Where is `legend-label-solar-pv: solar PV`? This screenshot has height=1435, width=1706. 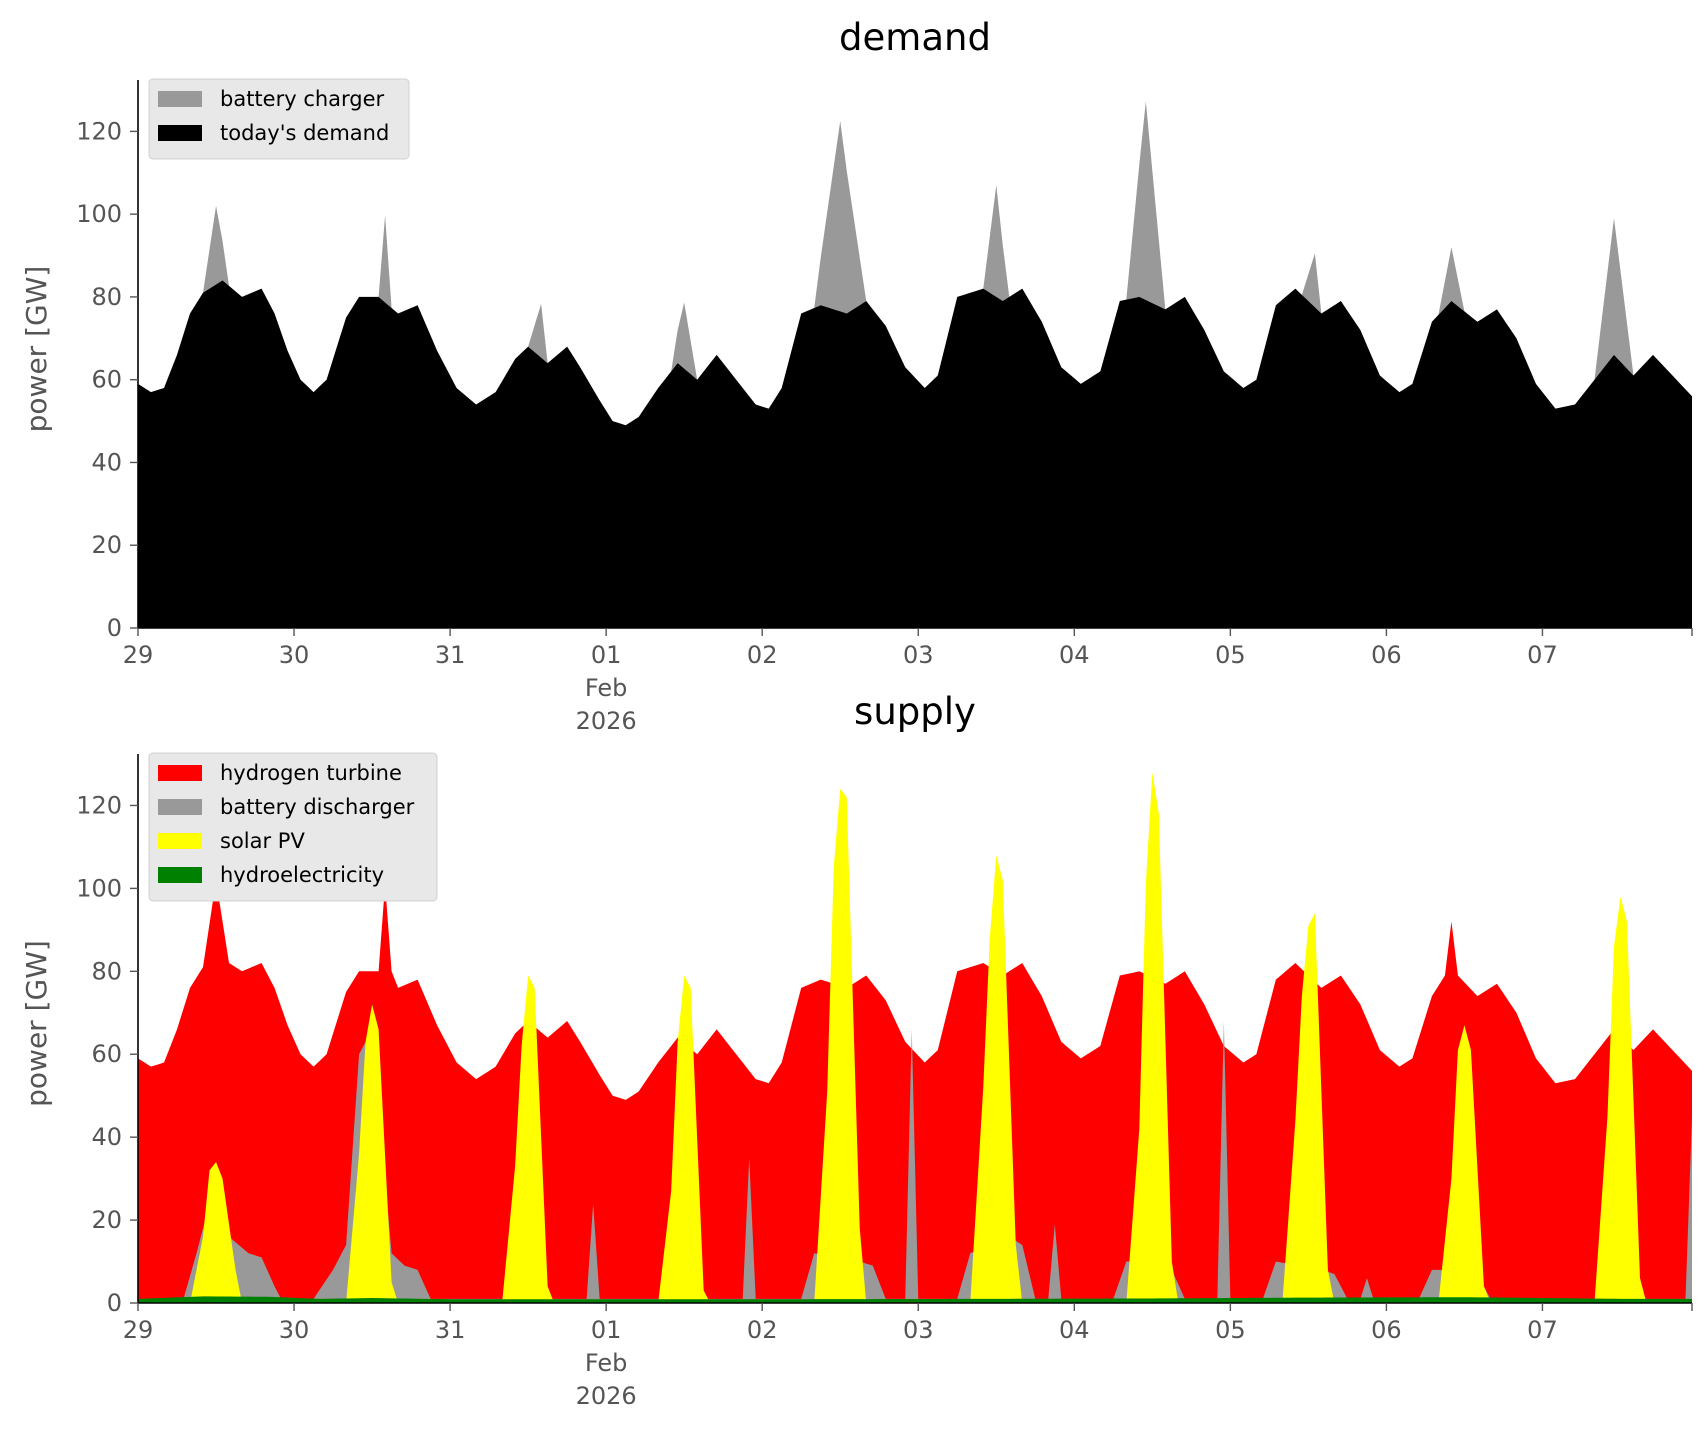 legend-label-solar-pv: solar PV is located at coordinates (262, 841).